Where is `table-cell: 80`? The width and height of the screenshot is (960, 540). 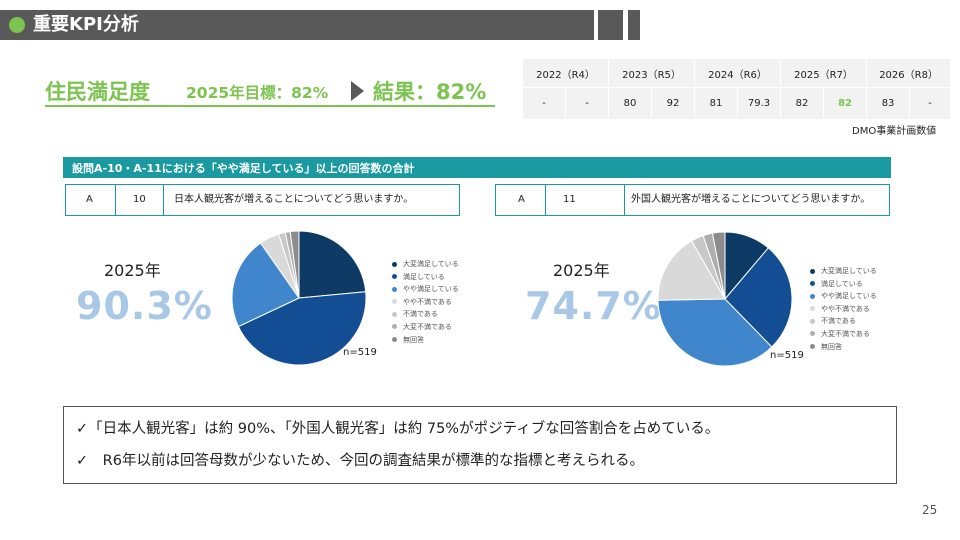 table-cell: 80 is located at coordinates (630, 103).